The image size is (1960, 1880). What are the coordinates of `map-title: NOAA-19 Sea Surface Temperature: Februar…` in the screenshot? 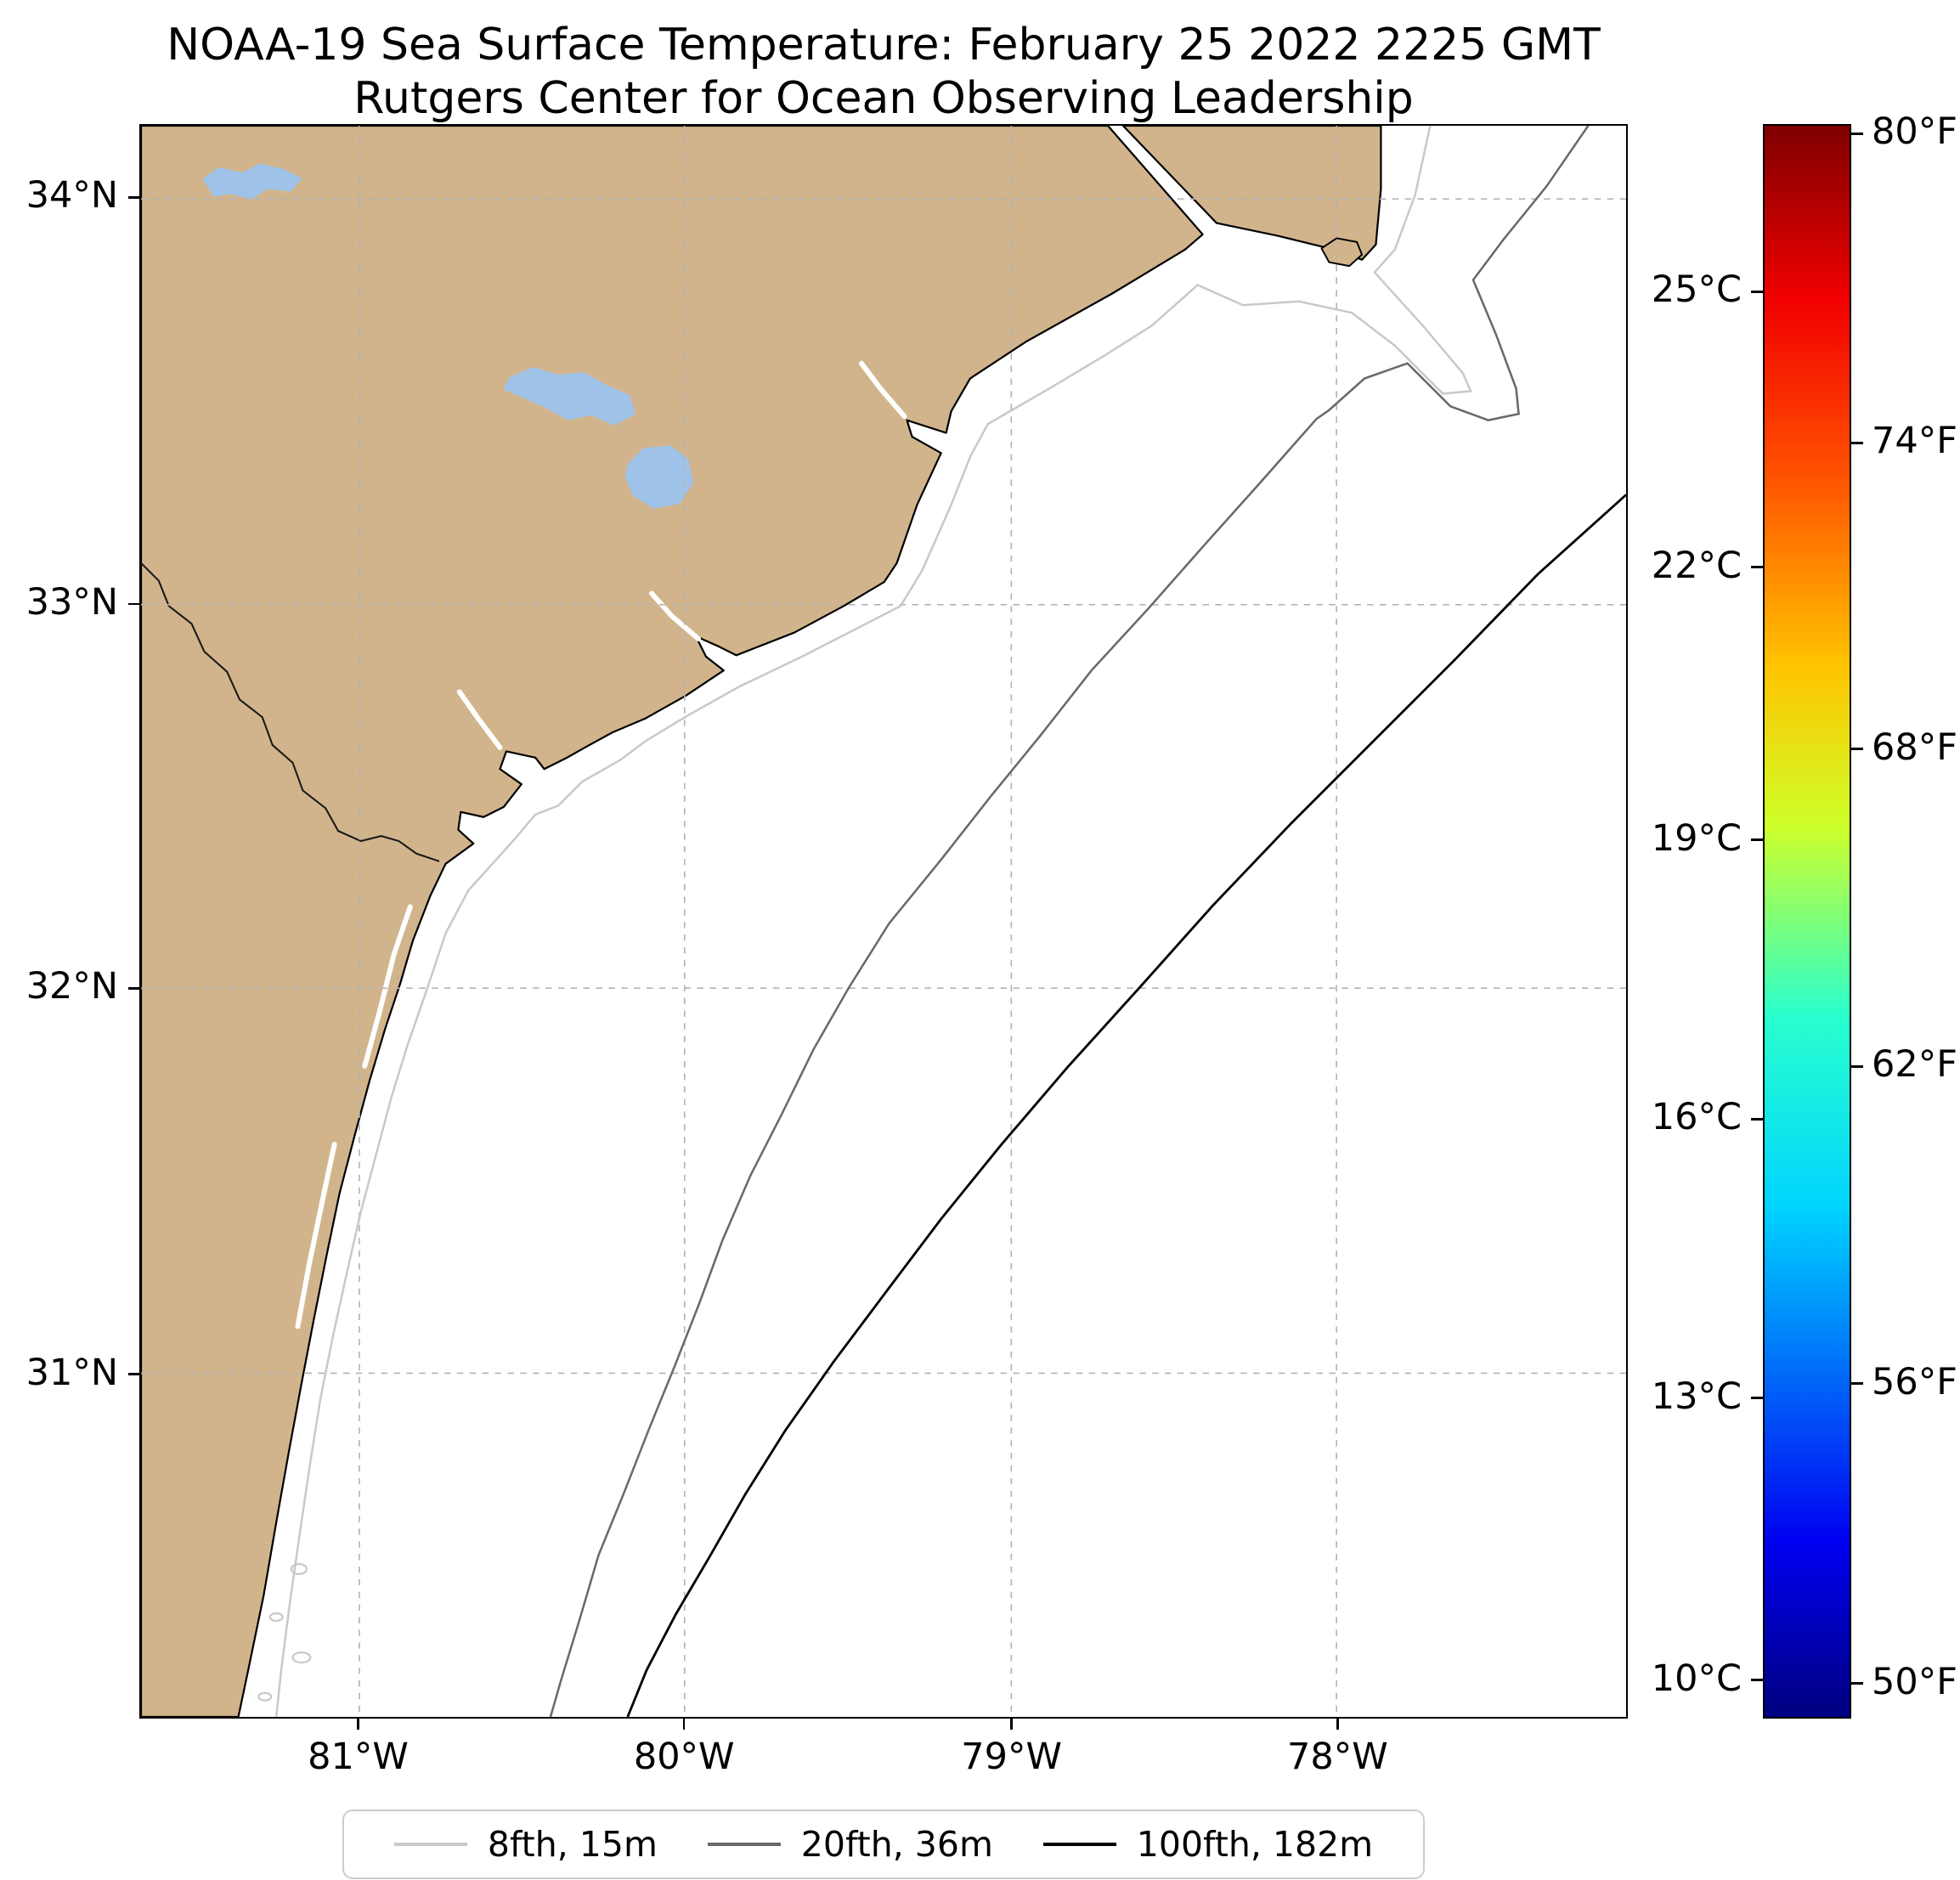 It's located at (884, 46).